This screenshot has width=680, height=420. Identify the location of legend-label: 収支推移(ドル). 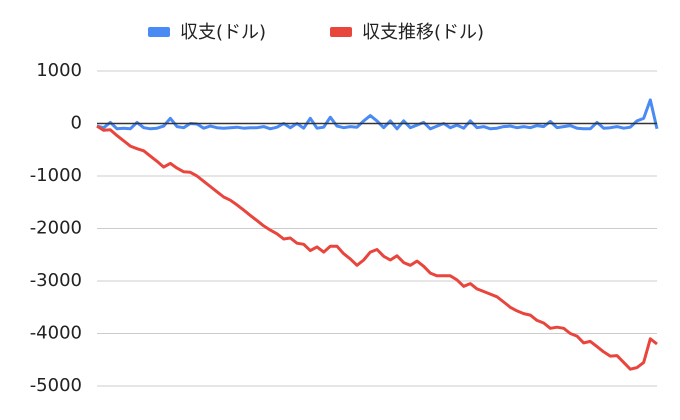
(423, 32).